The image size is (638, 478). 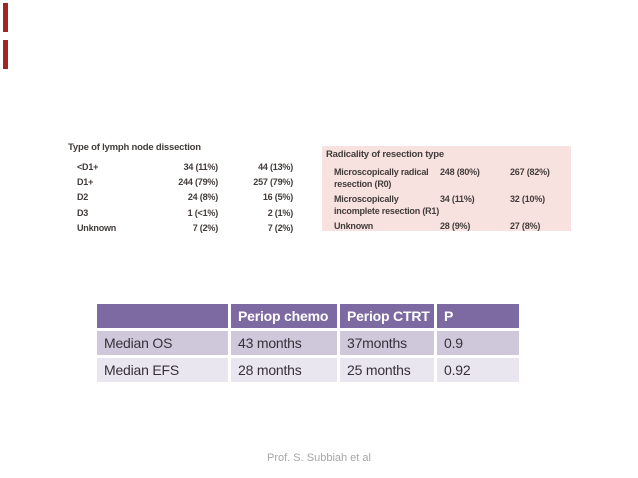 I want to click on table-row: D1+ 244 (79%) 257 (79%), so click(x=183, y=181).